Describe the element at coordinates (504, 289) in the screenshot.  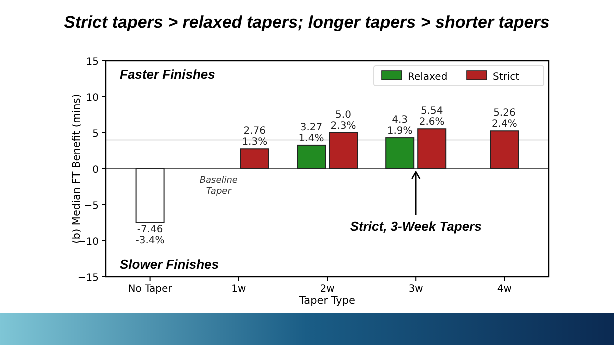
I see `x-tick-label: 4w` at that location.